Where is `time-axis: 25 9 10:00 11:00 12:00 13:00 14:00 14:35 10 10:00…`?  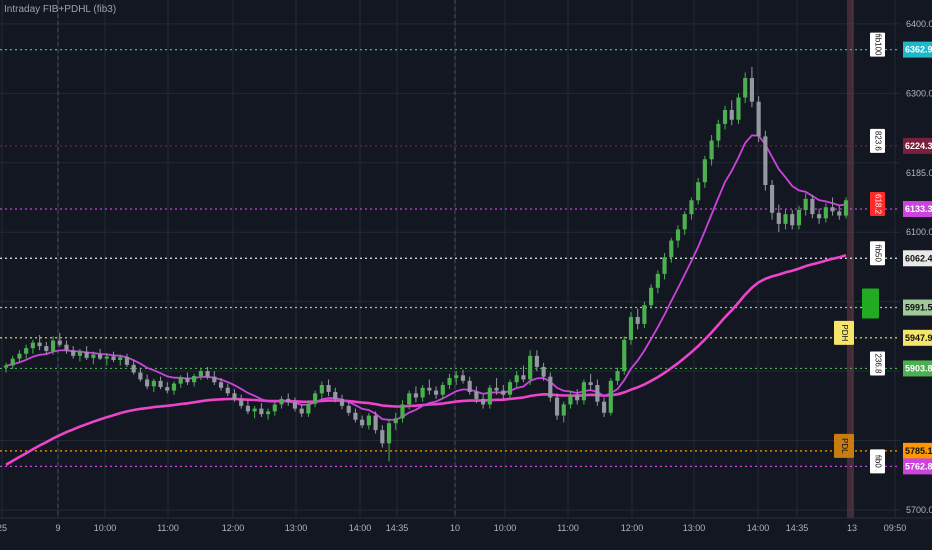 time-axis: 25 9 10:00 11:00 12:00 13:00 14:00 14:35 10 10:00… is located at coordinates (466, 533).